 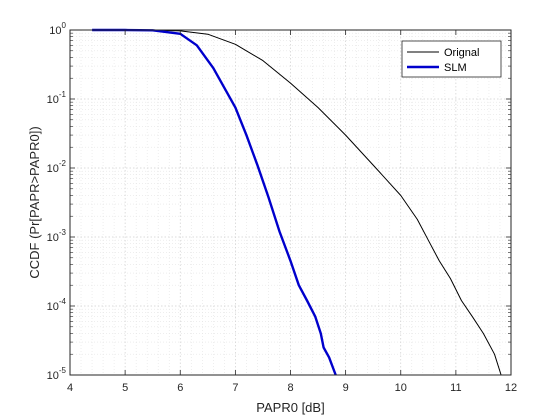 I want to click on legend: Orignal SLM, so click(x=451, y=59).